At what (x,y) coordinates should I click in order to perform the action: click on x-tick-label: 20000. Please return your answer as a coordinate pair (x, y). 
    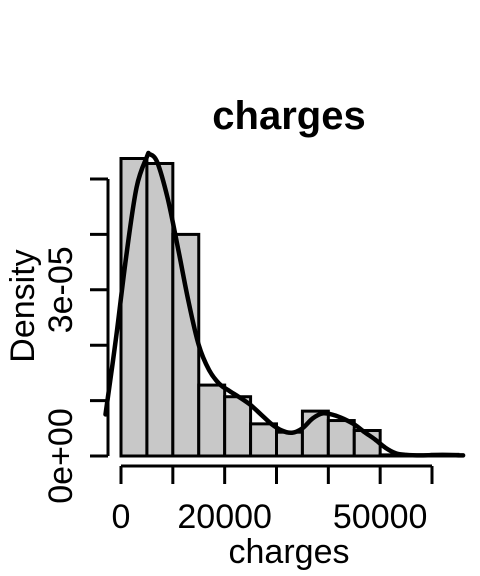
    Looking at the image, I should click on (224, 517).